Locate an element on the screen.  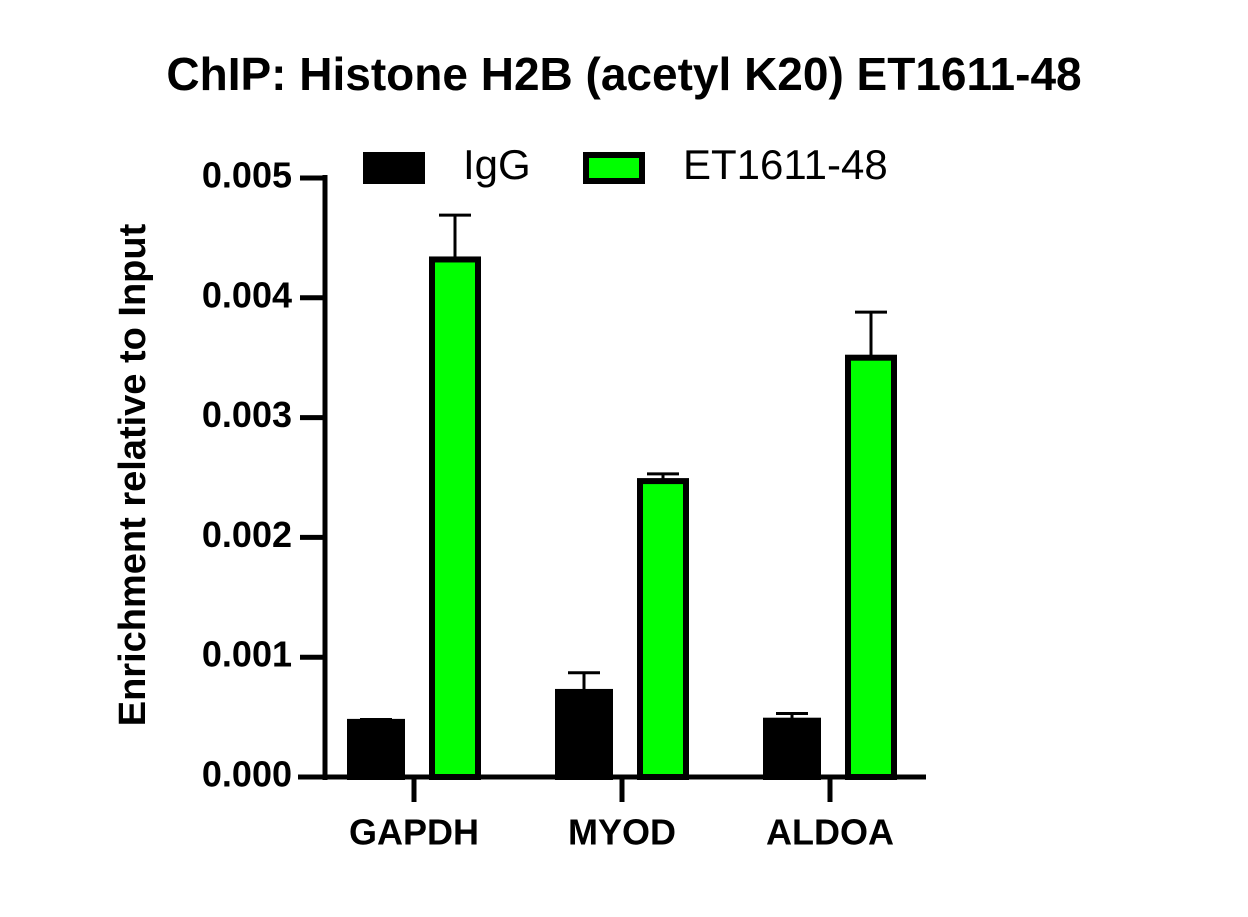
chart-title: ChIP: Histone H2B (acetyl K20) ET1611-48 is located at coordinates (623, 74).